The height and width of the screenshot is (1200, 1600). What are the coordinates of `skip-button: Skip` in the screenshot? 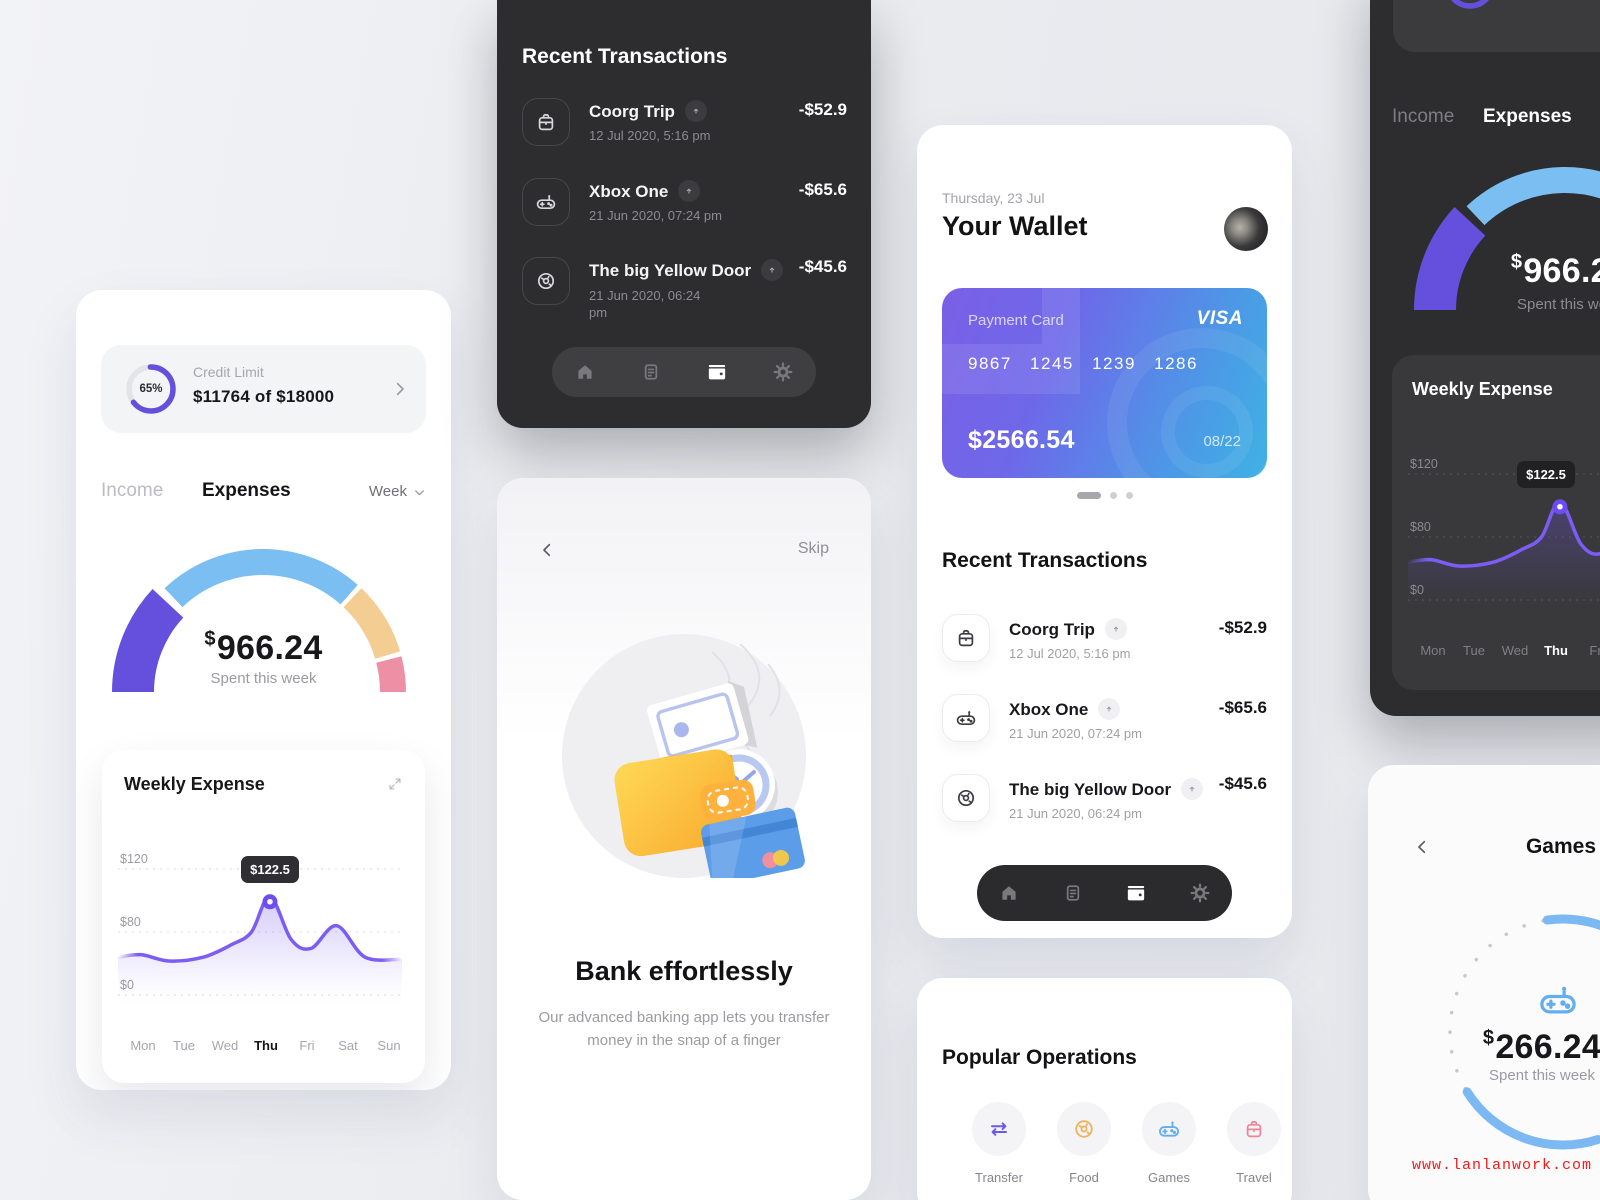 It's located at (813, 548).